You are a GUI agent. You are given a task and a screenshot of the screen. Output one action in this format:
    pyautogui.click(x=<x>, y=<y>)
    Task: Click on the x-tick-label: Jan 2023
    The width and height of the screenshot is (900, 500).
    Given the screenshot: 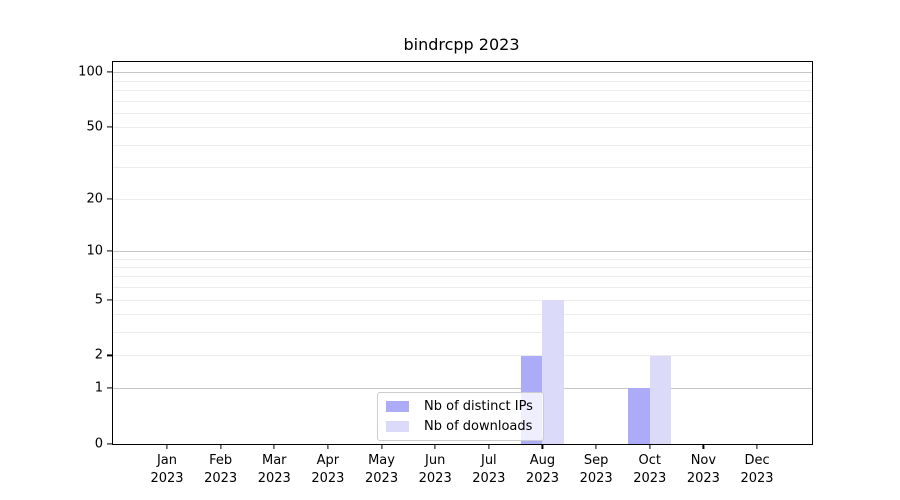 What is the action you would take?
    pyautogui.click(x=167, y=470)
    